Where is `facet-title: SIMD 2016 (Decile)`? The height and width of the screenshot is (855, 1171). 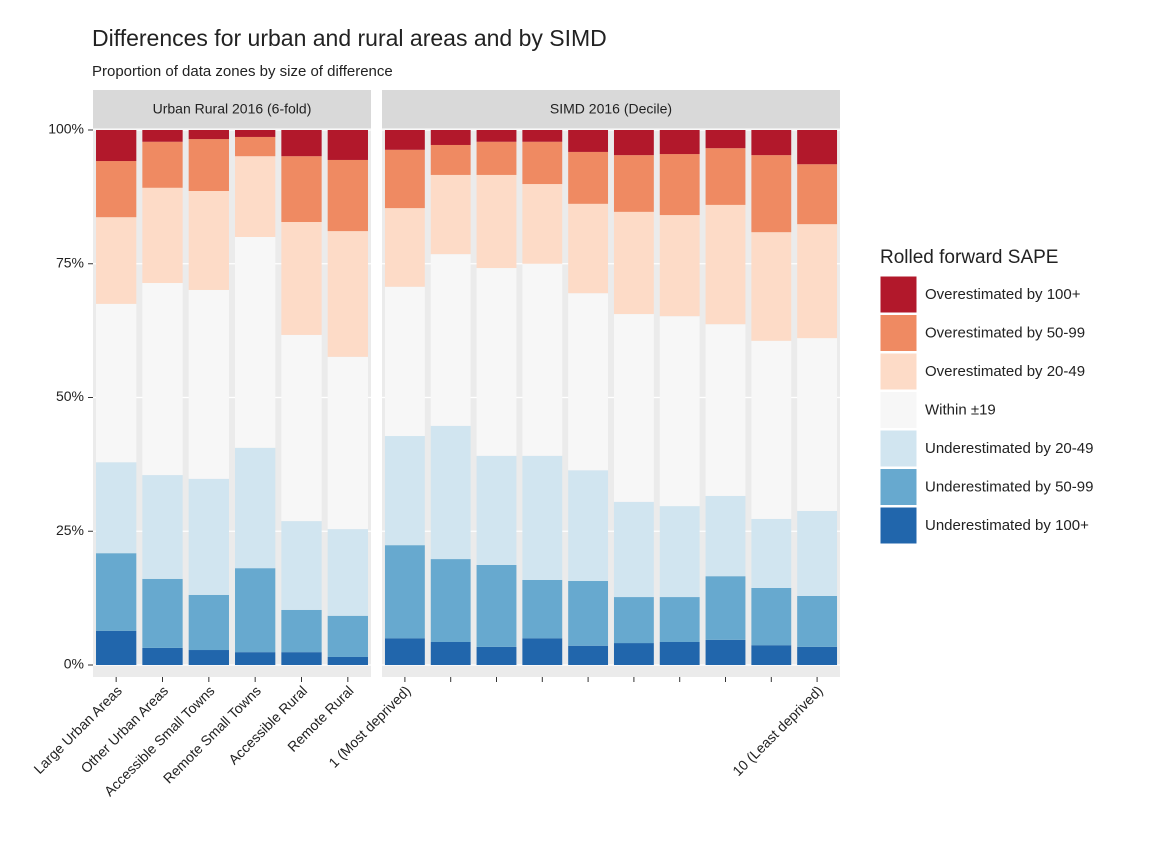 facet-title: SIMD 2016 (Decile) is located at coordinates (611, 109).